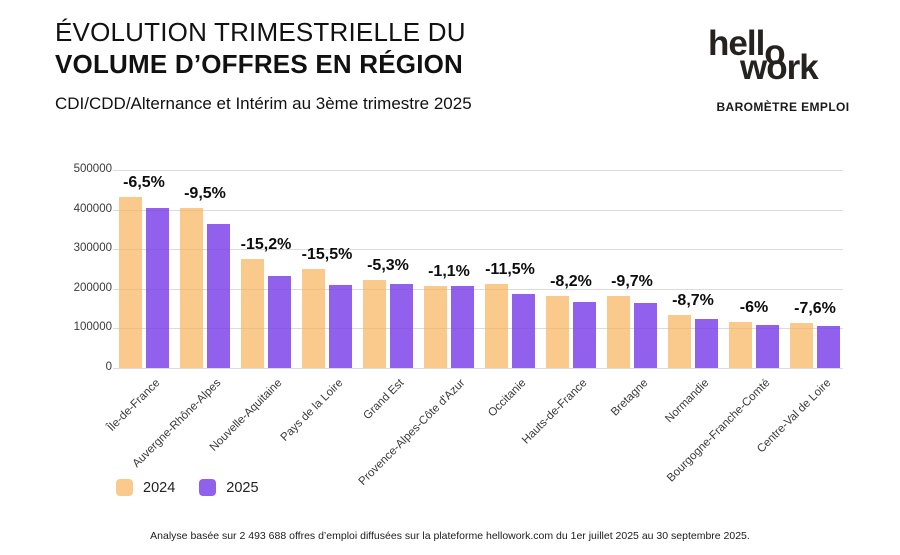 The width and height of the screenshot is (900, 555). Describe the element at coordinates (327, 255) in the screenshot. I see `delta-label: -15,5%` at that location.